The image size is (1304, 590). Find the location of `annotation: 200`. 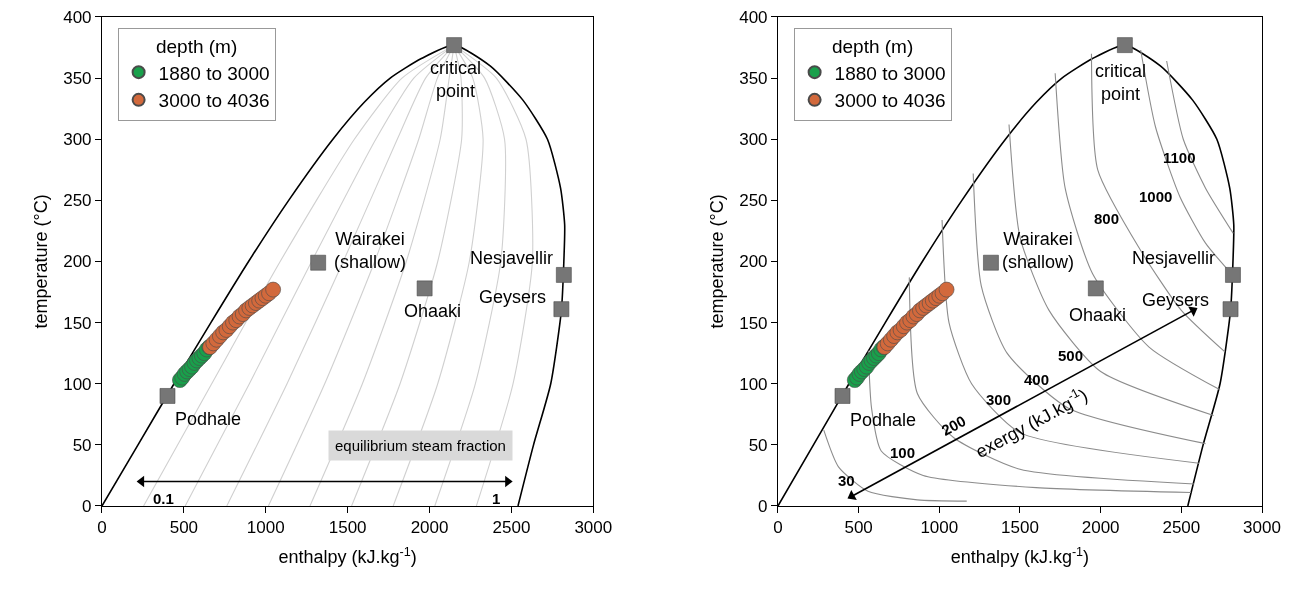

annotation: 200 is located at coordinates (953, 425).